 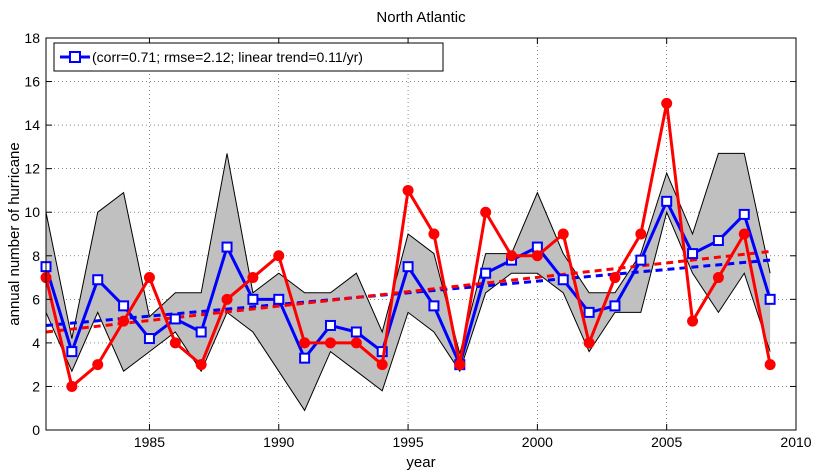 I want to click on y-tick-label: 6, so click(x=36, y=299).